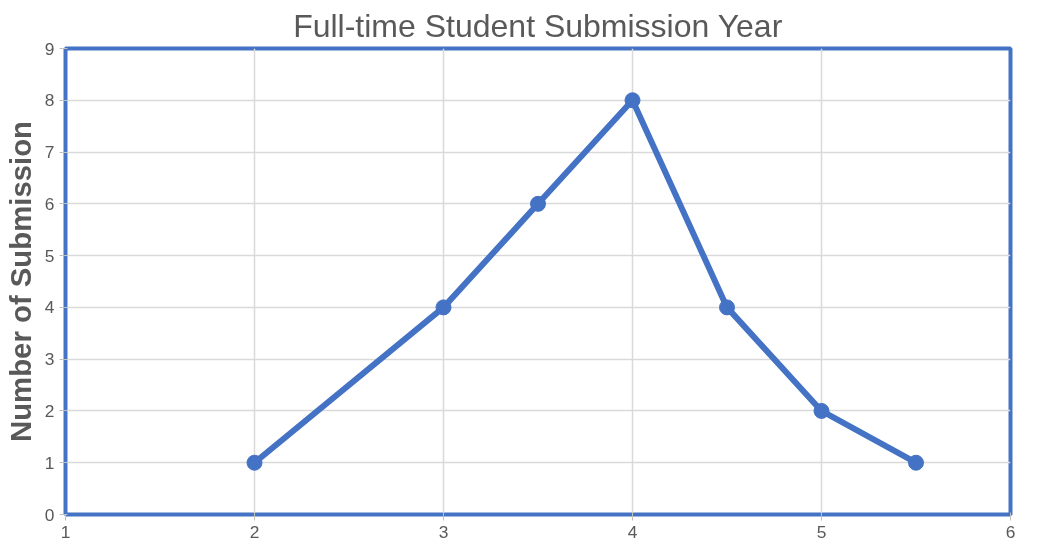 The width and height of the screenshot is (1046, 543). I want to click on y-tick-label: 3, so click(49, 359).